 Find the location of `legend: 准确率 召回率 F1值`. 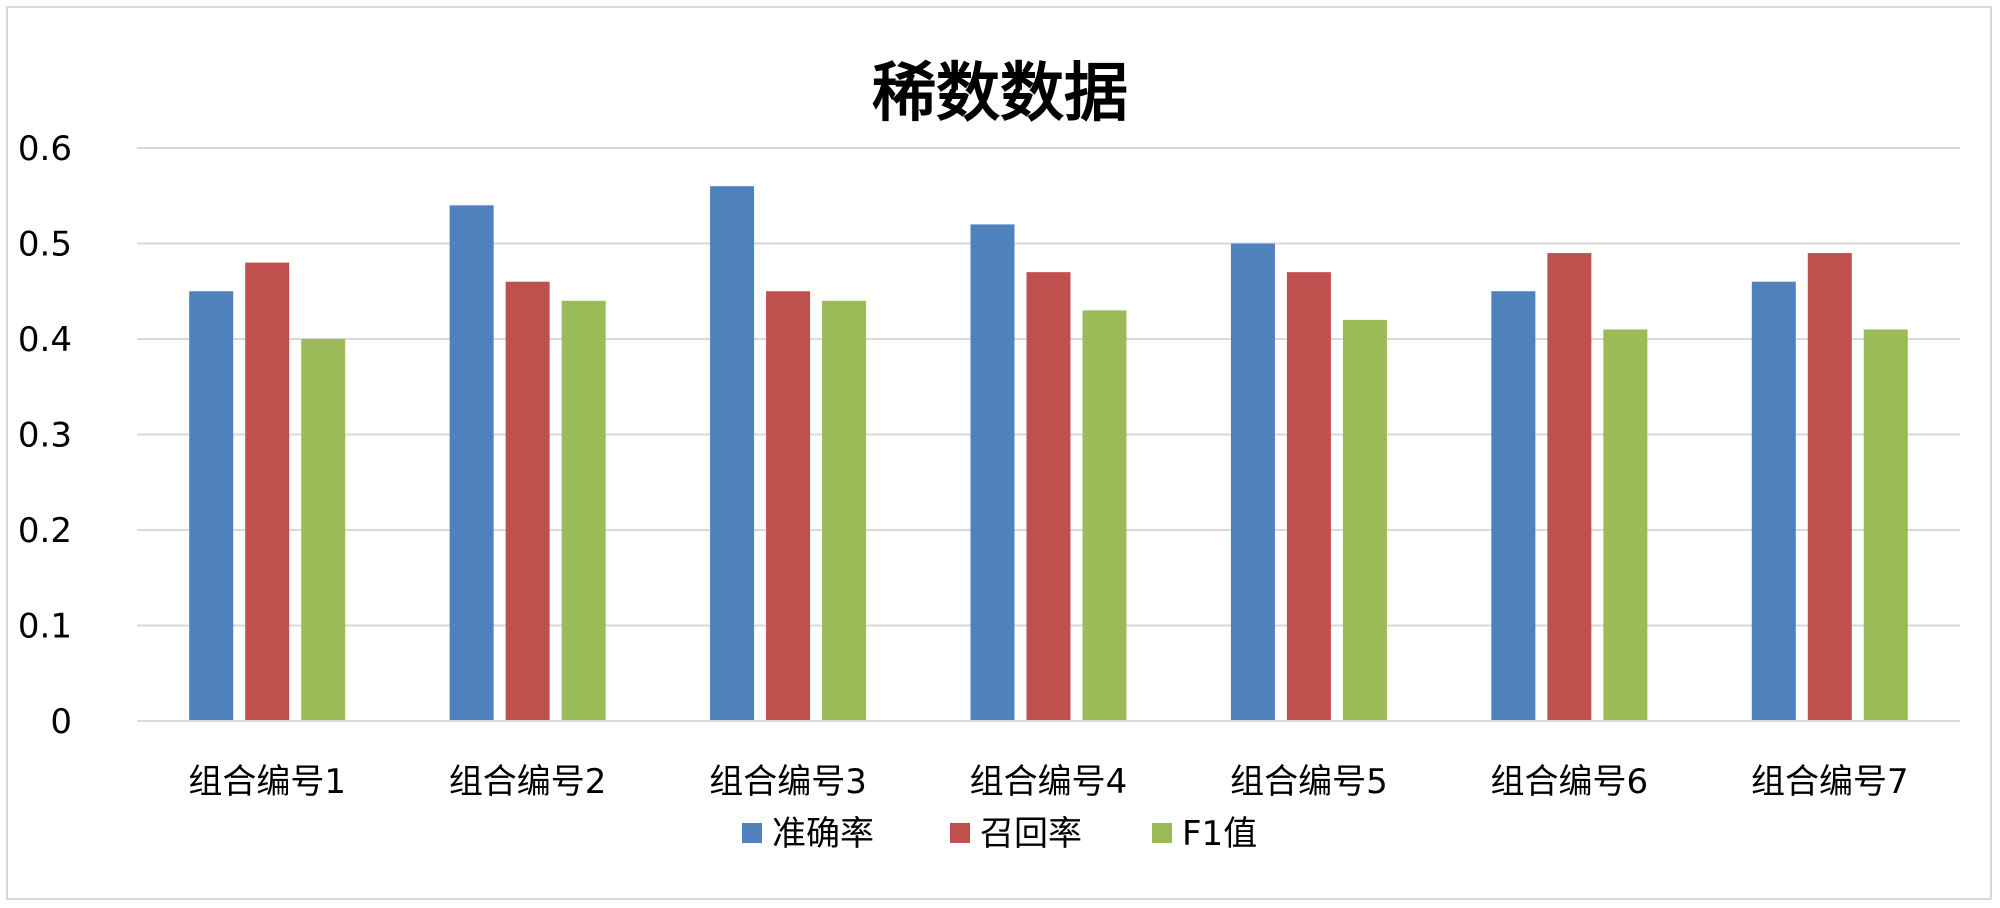

legend: 准确率 召回率 F1值 is located at coordinates (999, 834).